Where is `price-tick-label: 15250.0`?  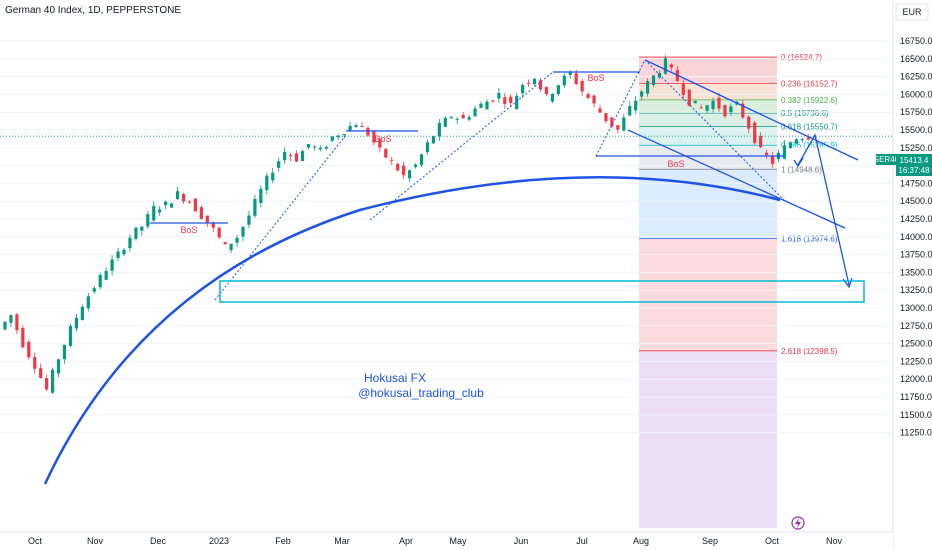 price-tick-label: 15250.0 is located at coordinates (916, 148).